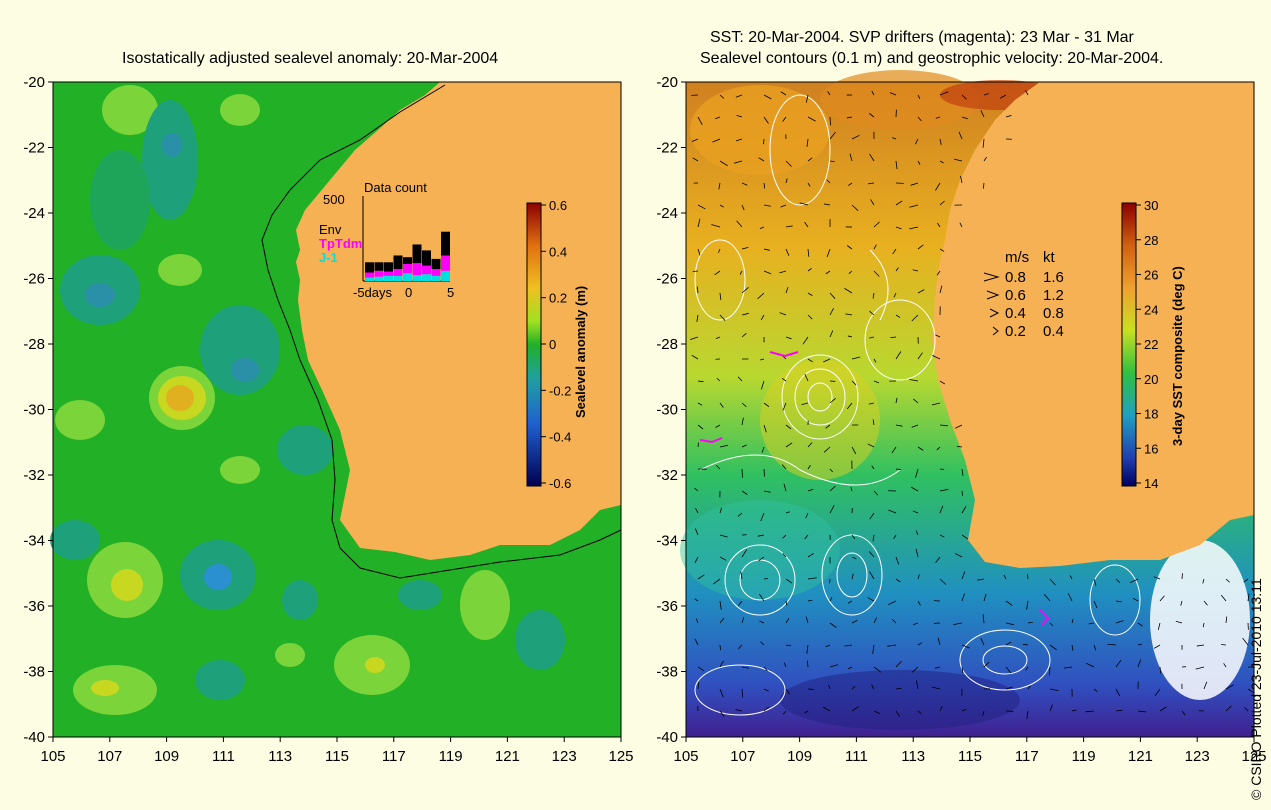  Describe the element at coordinates (1053, 313) in the screenshot. I see `velocity-legend-kt-value: 0.8` at that location.